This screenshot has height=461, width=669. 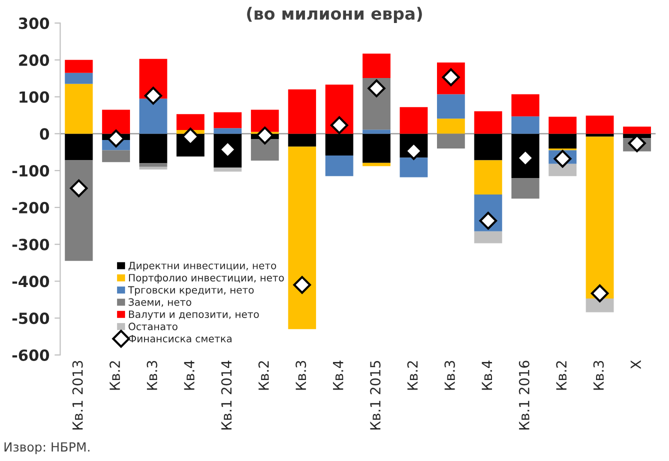 What do you see at coordinates (375, 395) in the screenshot?
I see `x-tick-label: Кв.1 2015` at bounding box center [375, 395].